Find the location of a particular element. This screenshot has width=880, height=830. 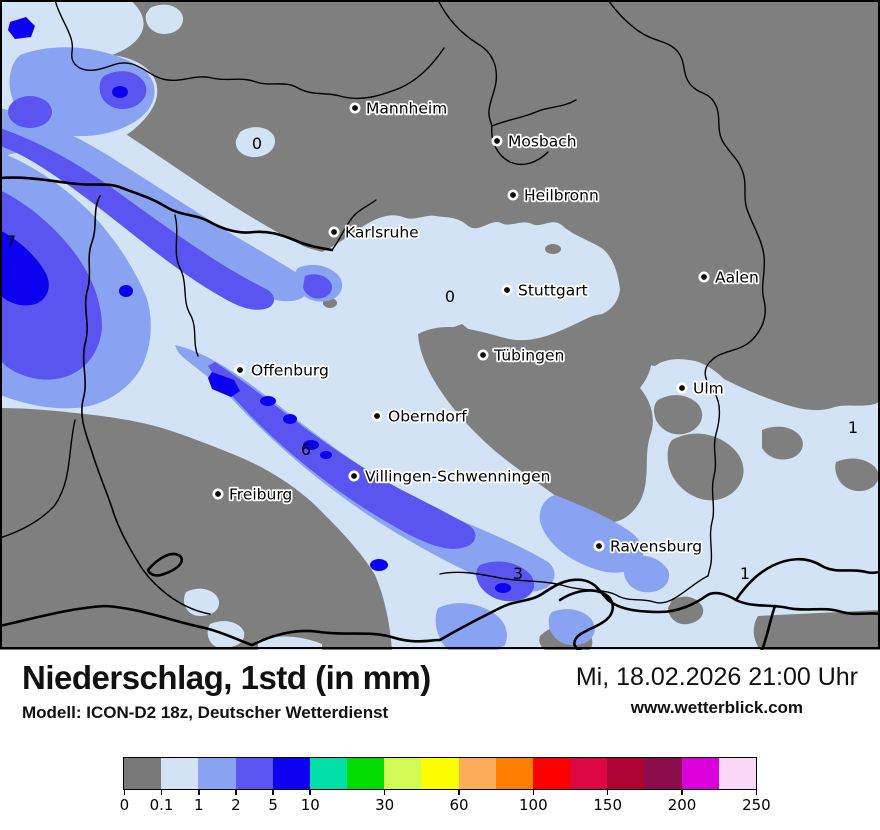

precip-value-label: 3 is located at coordinates (518, 573).